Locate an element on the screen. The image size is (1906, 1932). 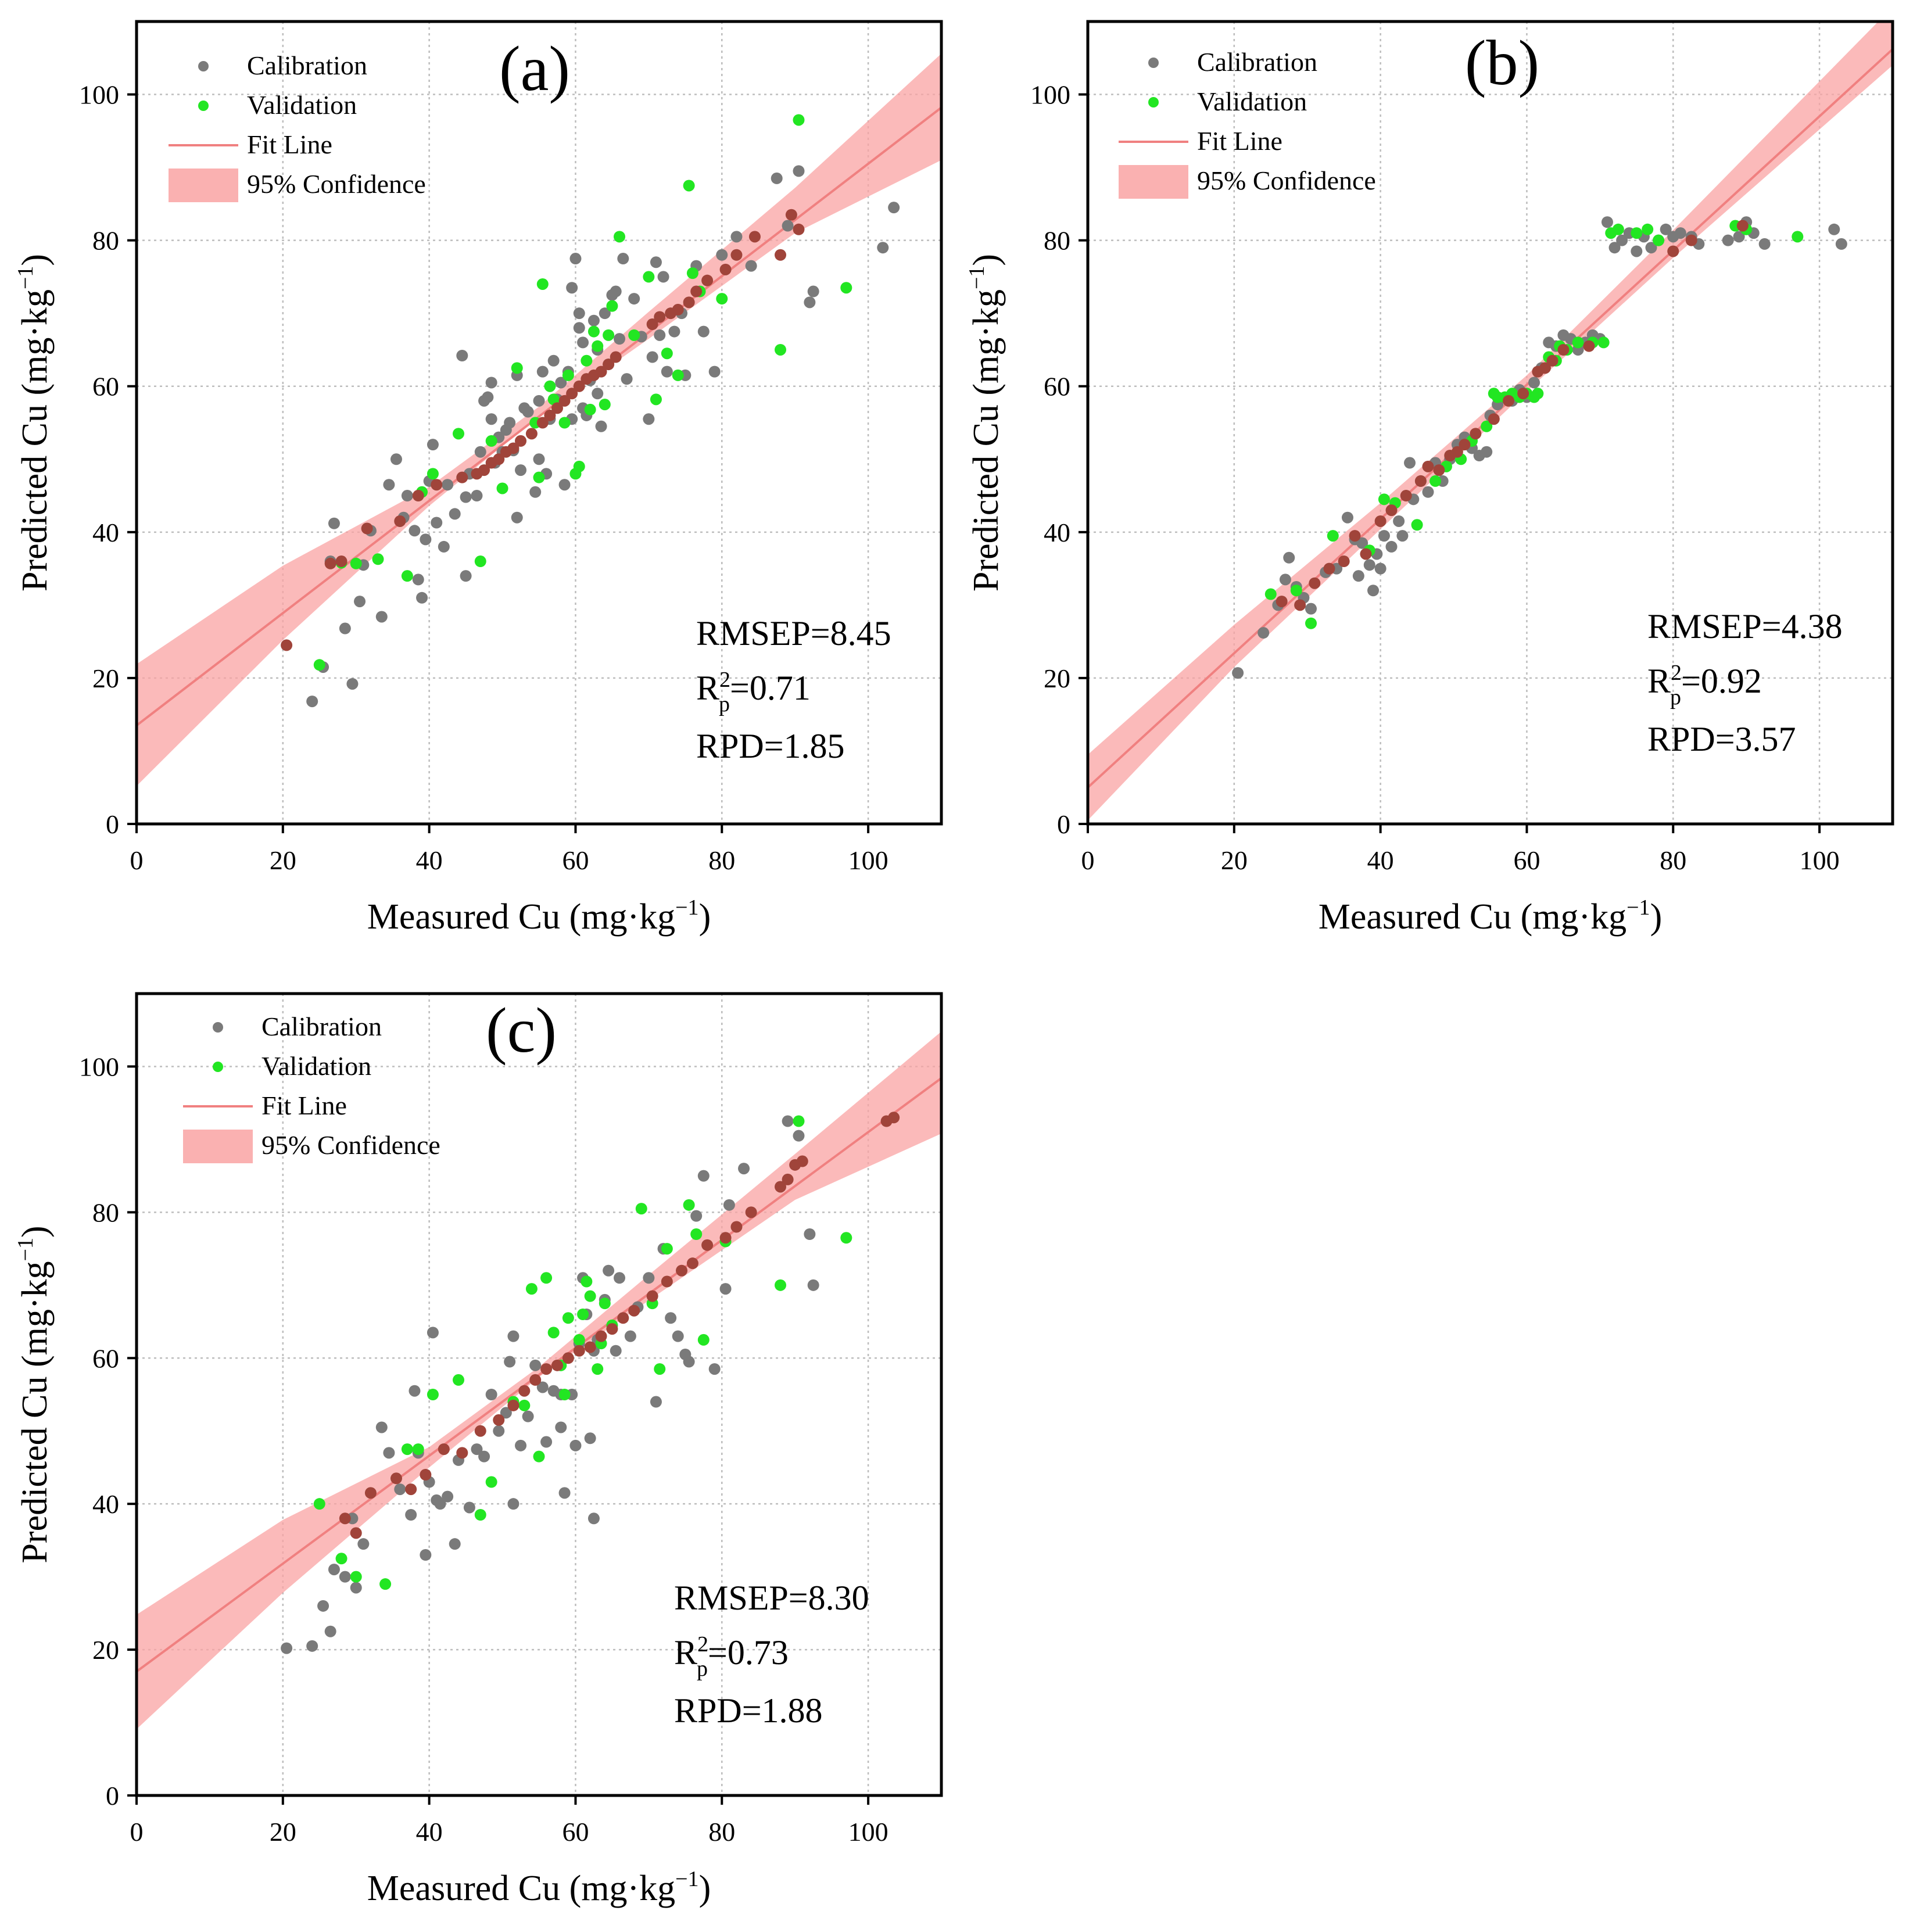
x-axis-title-text: Measured Cu (mg·kg is located at coordinates (521, 1888).